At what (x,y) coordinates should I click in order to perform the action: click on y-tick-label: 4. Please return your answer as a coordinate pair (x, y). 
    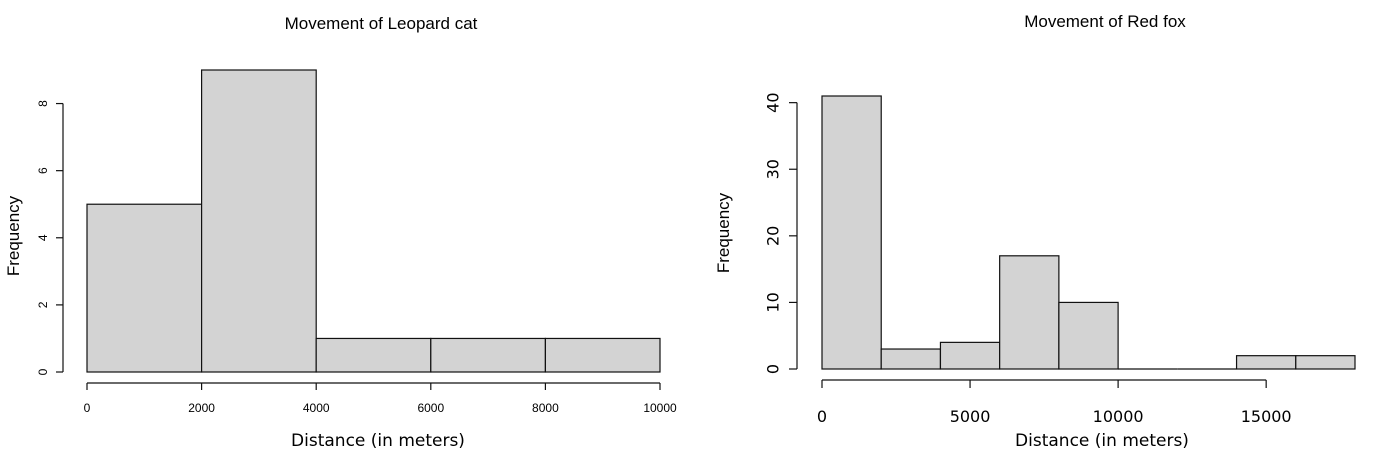
    Looking at the image, I should click on (43, 237).